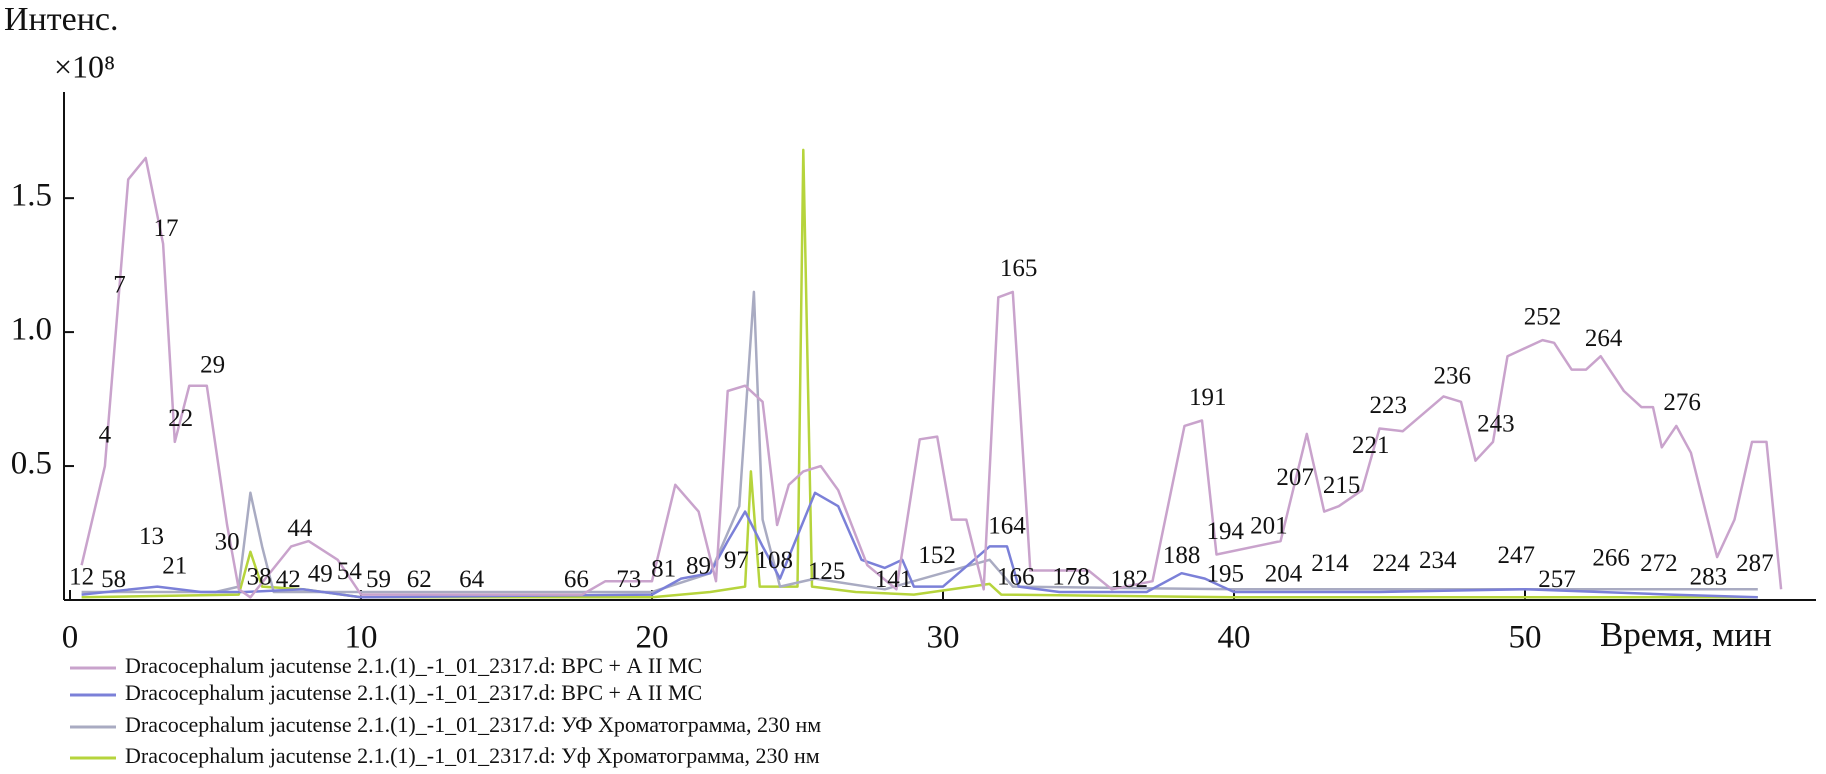 The width and height of the screenshot is (1826, 774). What do you see at coordinates (1295, 477) in the screenshot?
I see `peak-label: 207` at bounding box center [1295, 477].